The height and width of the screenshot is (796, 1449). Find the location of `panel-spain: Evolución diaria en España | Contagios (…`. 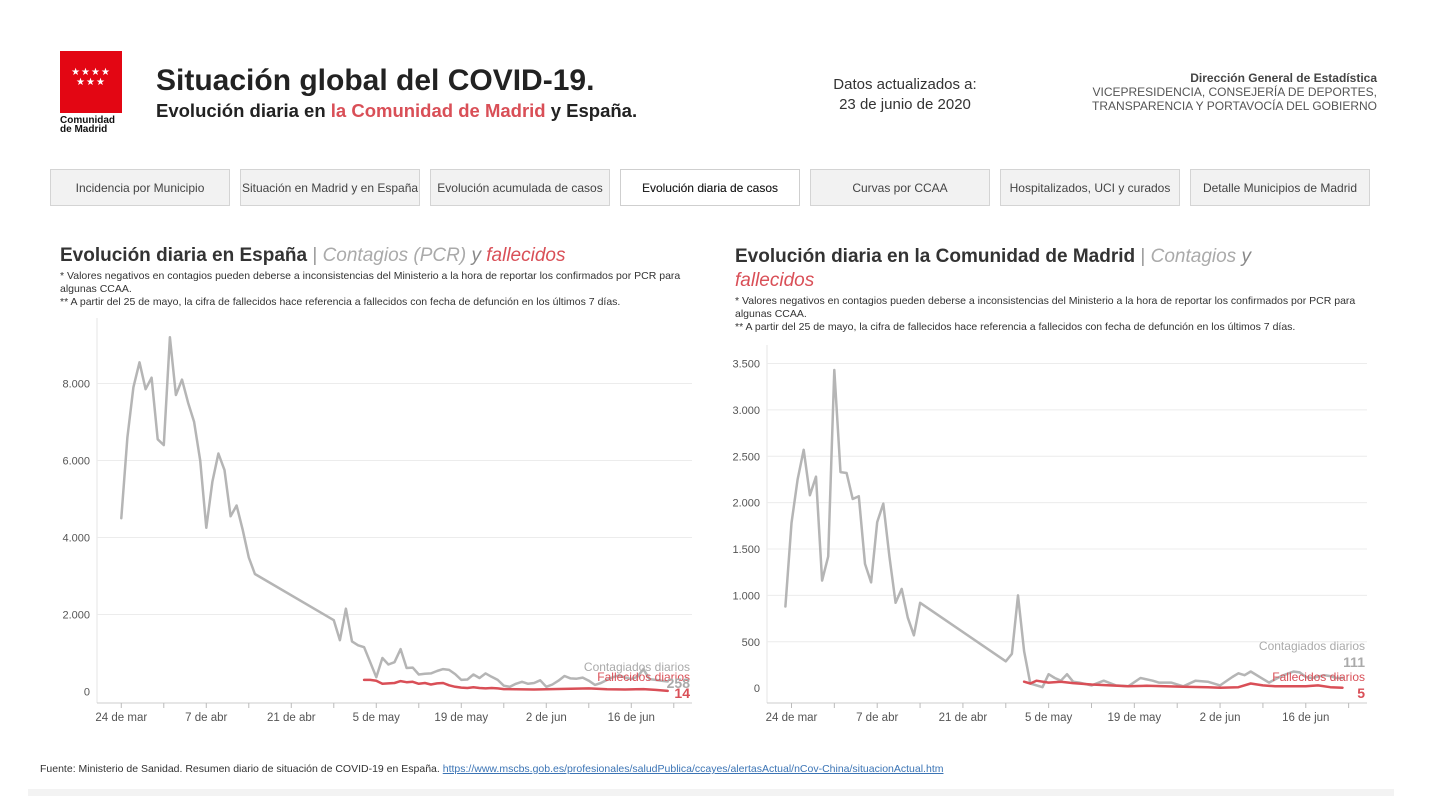

panel-spain: Evolución diaria en España | Contagios (… is located at coordinates (380, 276).